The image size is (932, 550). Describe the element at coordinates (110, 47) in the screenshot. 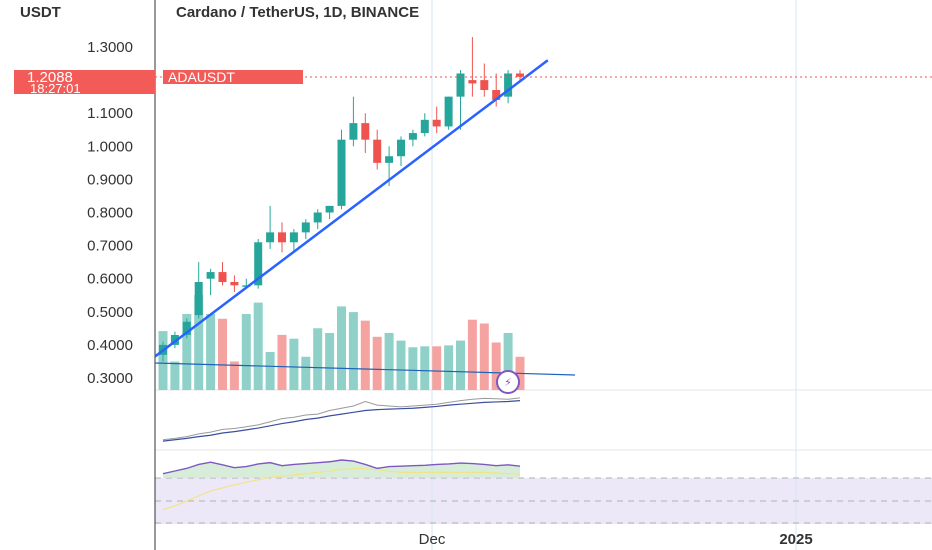

I see `price-tick-label: 1.3000` at that location.